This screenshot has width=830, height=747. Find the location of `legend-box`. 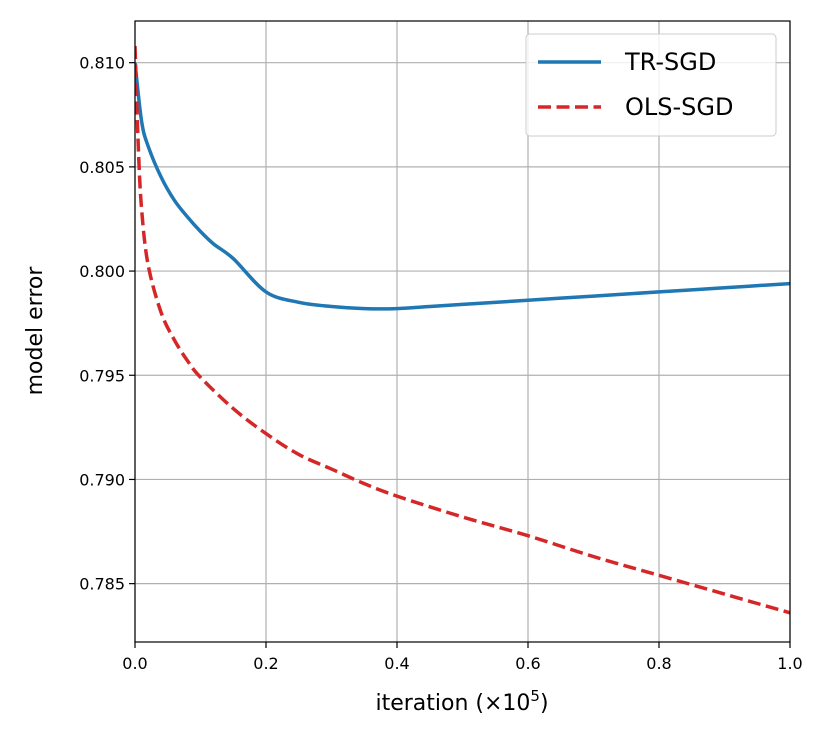

legend-box is located at coordinates (651, 85).